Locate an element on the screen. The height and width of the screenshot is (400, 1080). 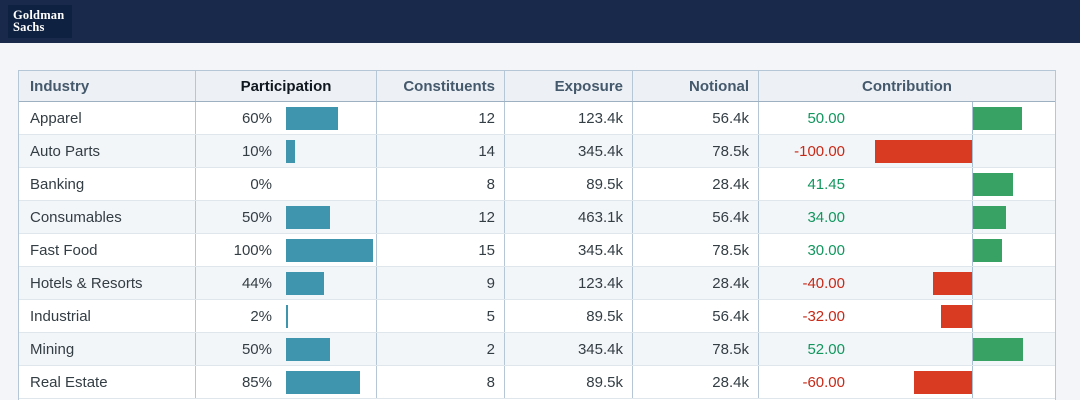
industry-label: Mining is located at coordinates (52, 349).